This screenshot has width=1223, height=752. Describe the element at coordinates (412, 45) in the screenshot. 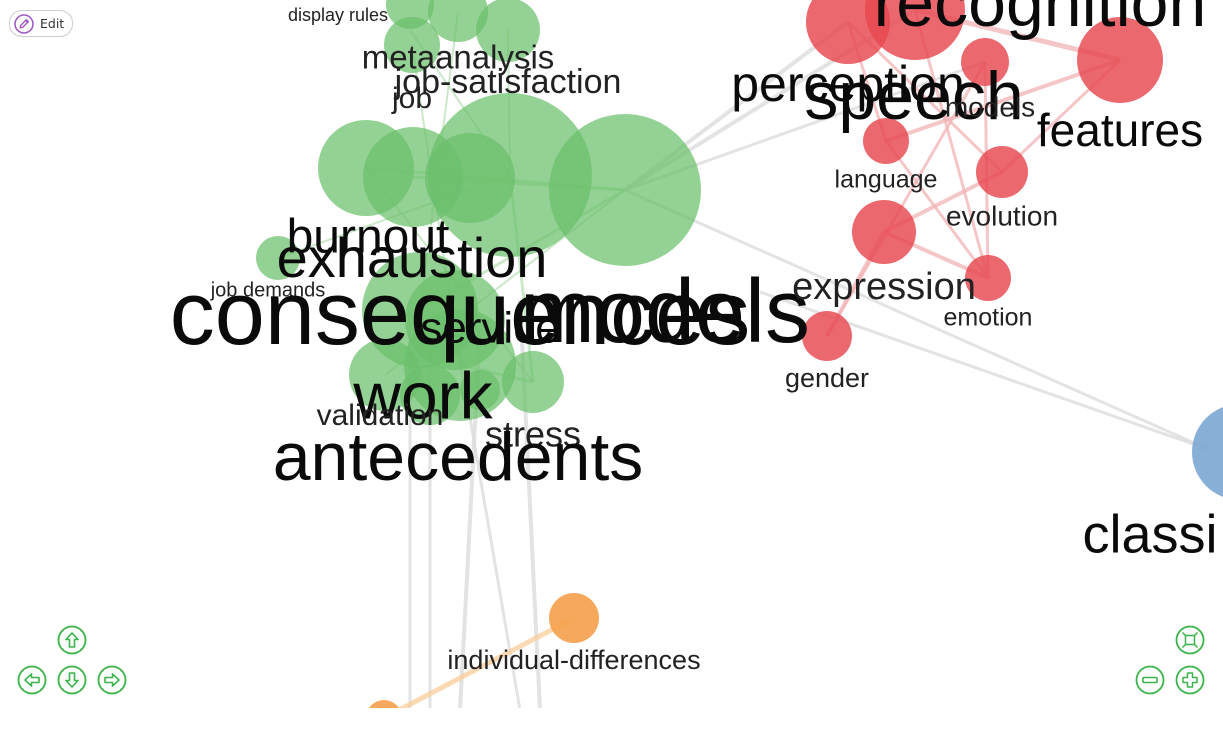

I see `node-metaanalysis` at that location.